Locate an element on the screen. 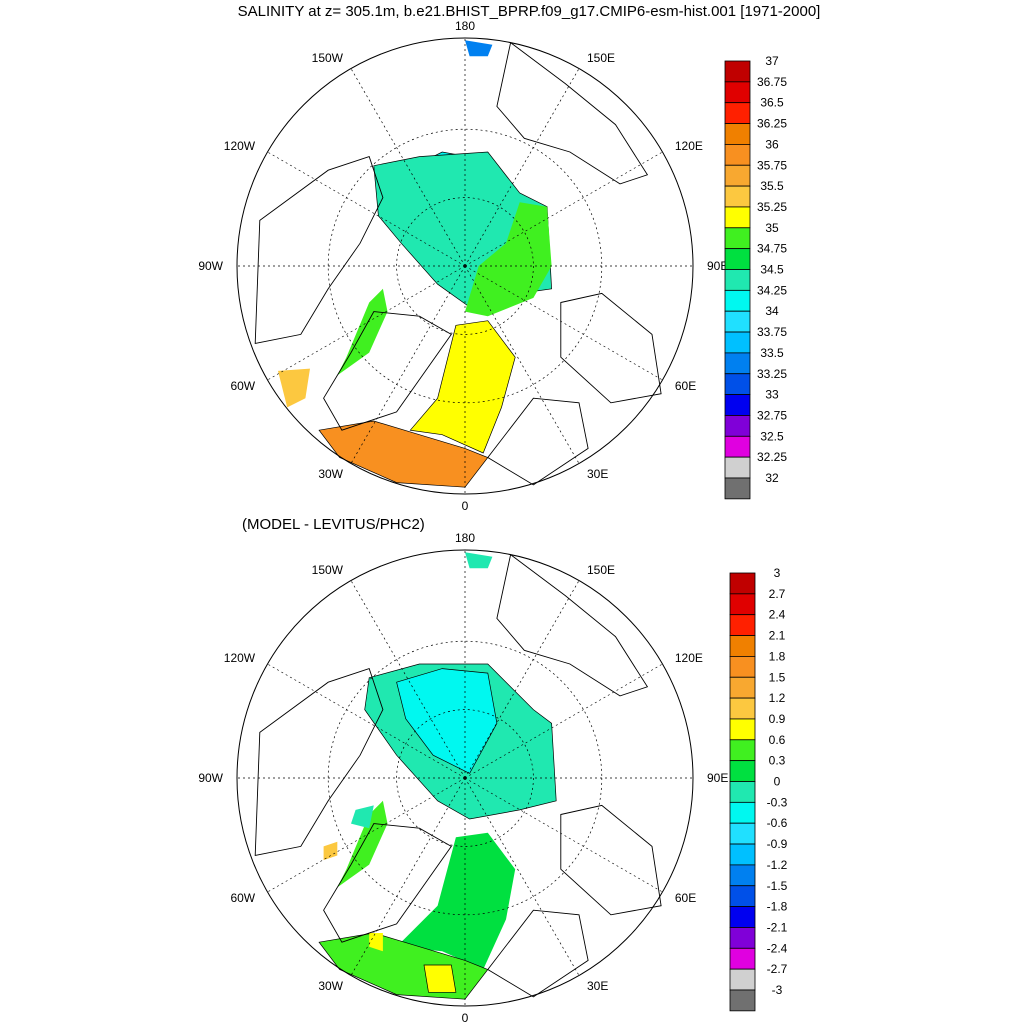  lon-label: 60E is located at coordinates (685, 898).